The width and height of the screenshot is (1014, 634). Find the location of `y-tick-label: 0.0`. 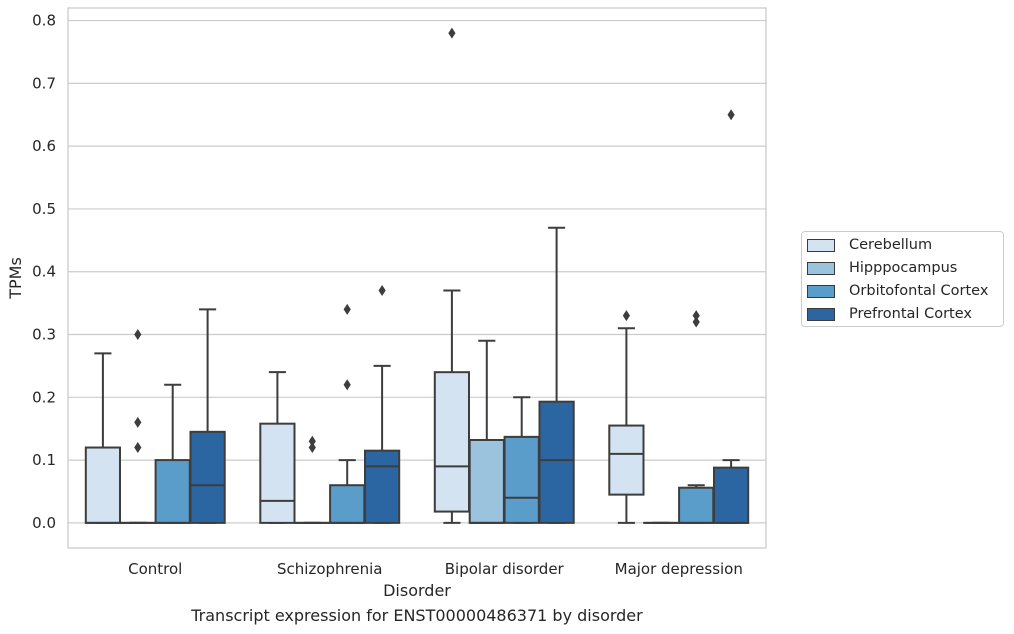

y-tick-label: 0.0 is located at coordinates (44, 523).